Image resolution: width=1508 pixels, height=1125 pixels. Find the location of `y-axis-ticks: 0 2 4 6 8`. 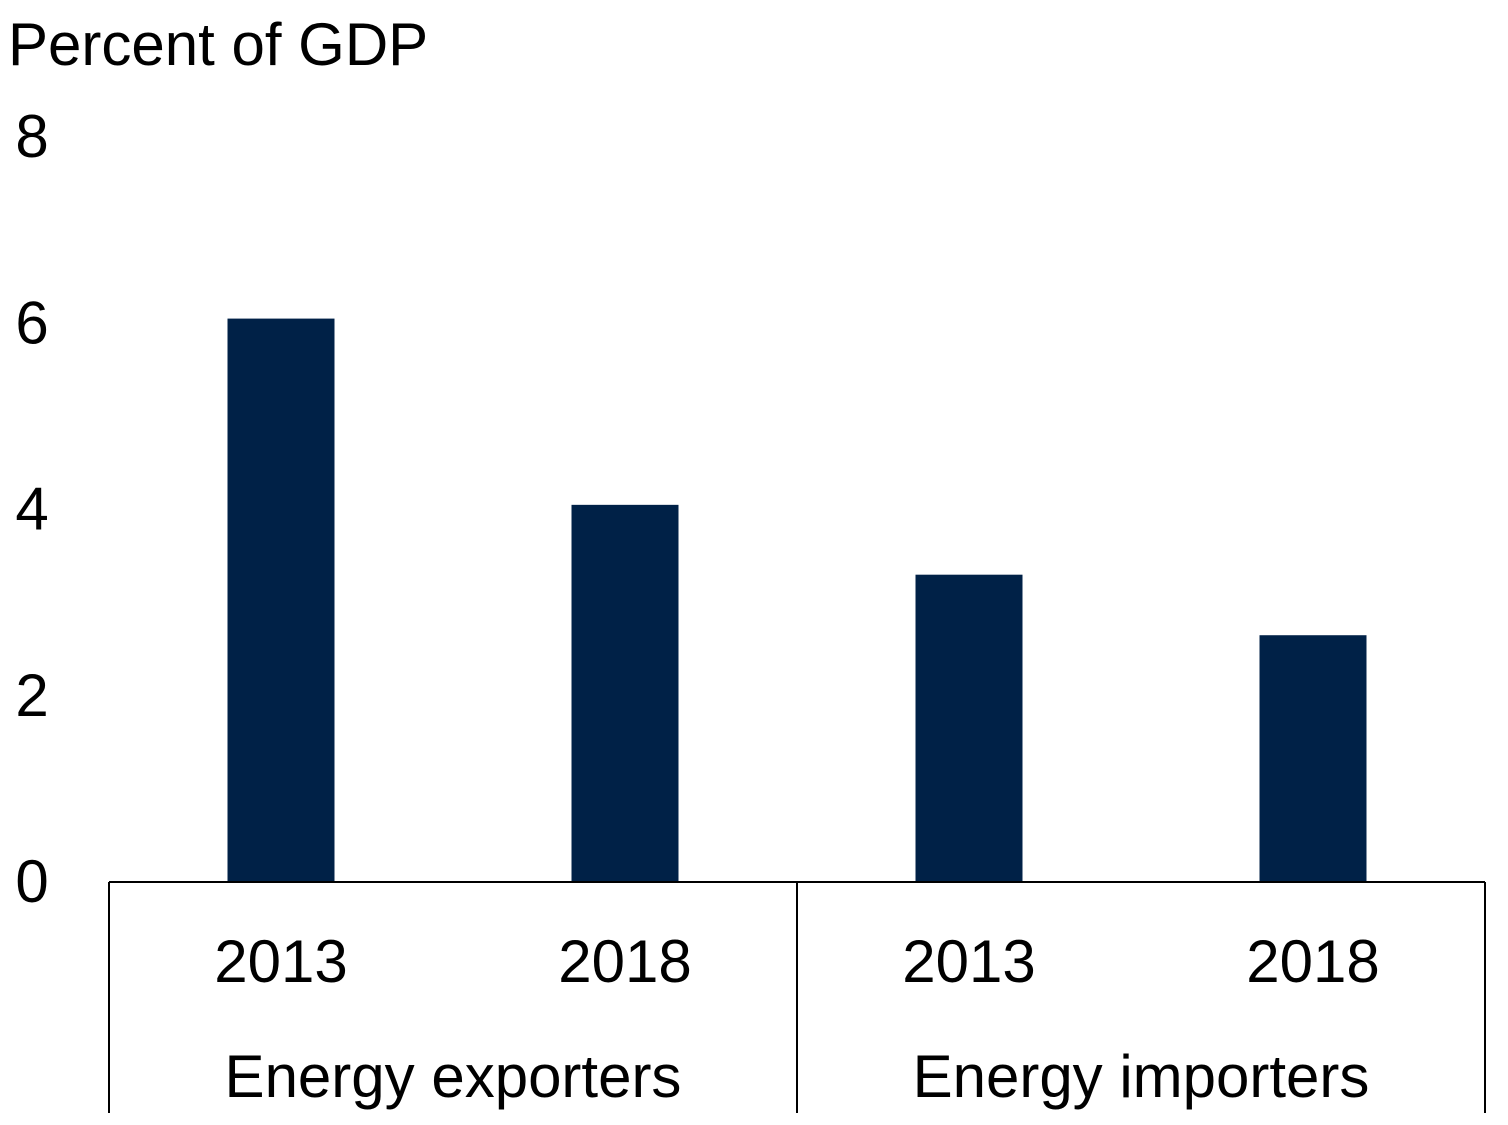

y-axis-ticks: 0 2 4 6 8 is located at coordinates (31, 509).